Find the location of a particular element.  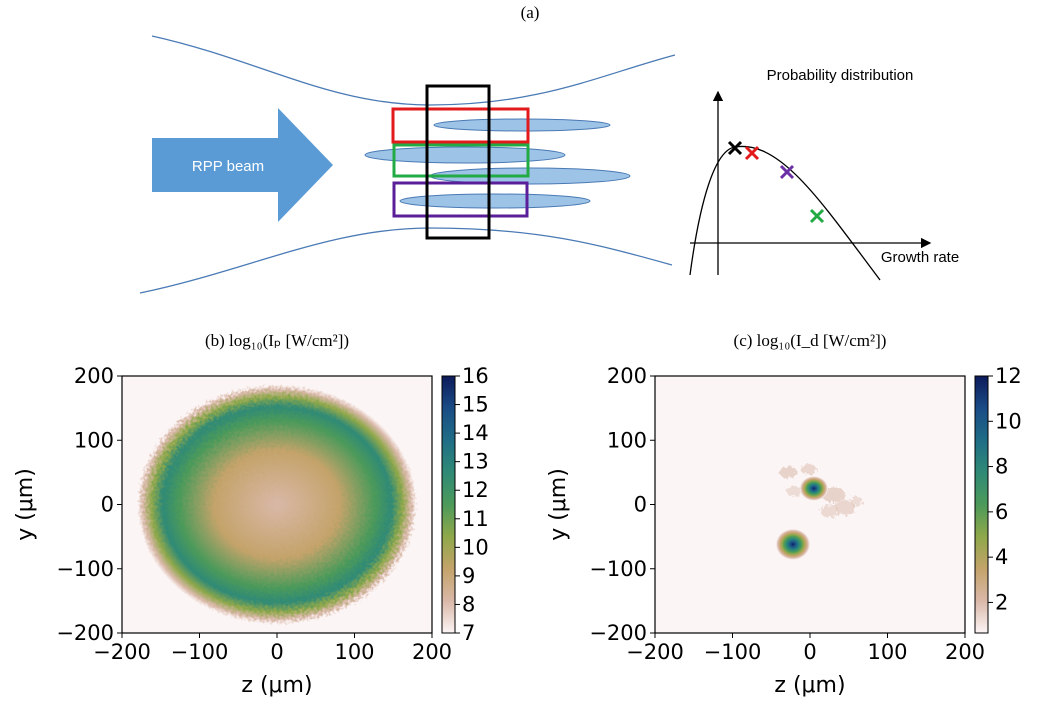

colorbar-tick-label: 2 is located at coordinates (1001, 602).